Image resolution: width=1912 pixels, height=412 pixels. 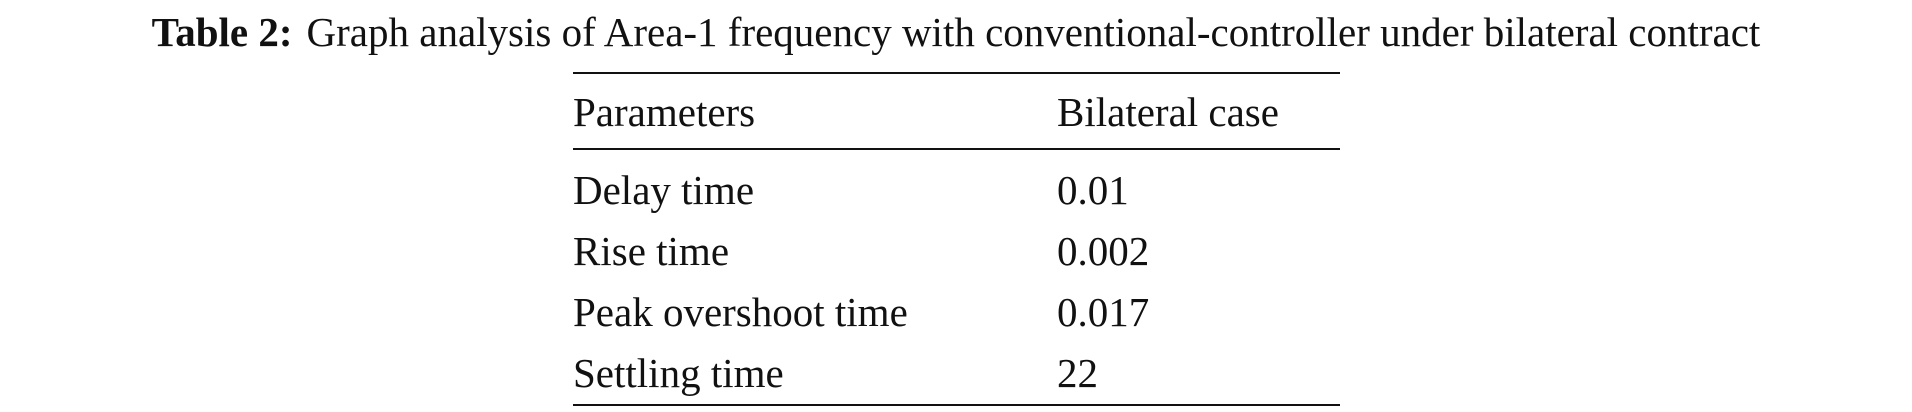 What do you see at coordinates (956, 73) in the screenshot?
I see `top-rule` at bounding box center [956, 73].